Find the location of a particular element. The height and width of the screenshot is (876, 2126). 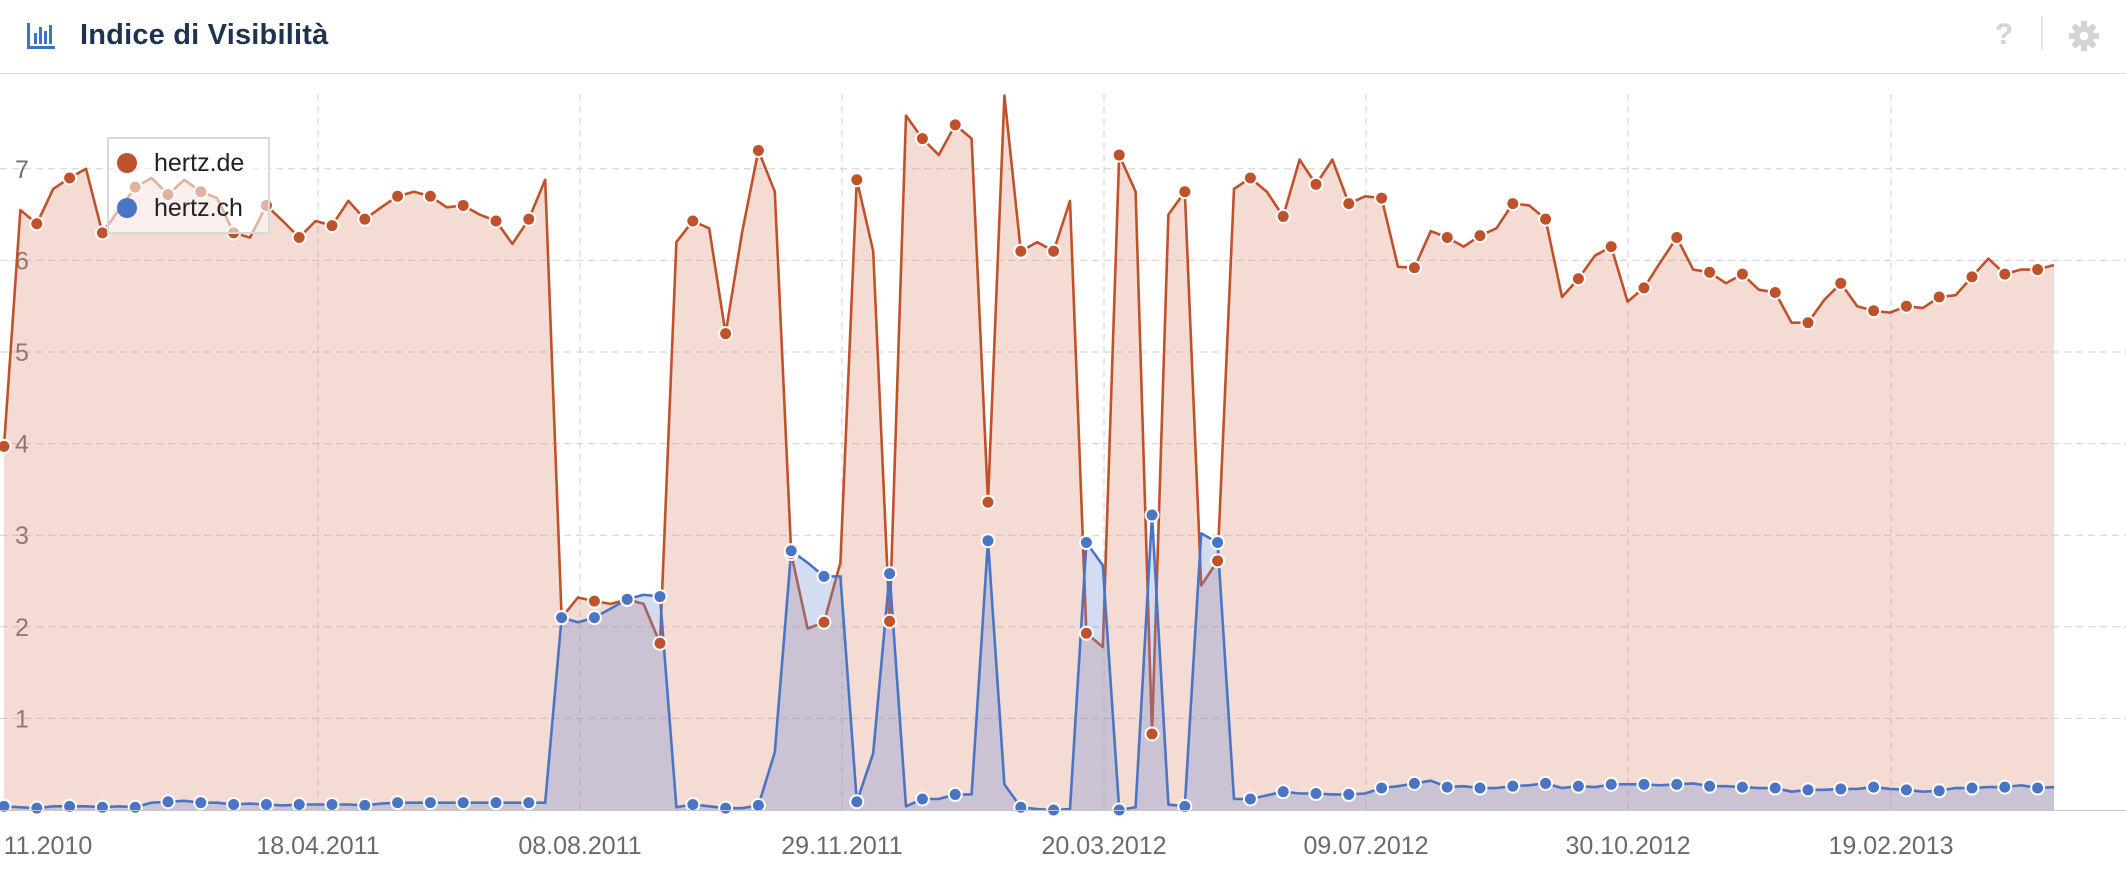

gear-icon is located at coordinates (2084, 36).